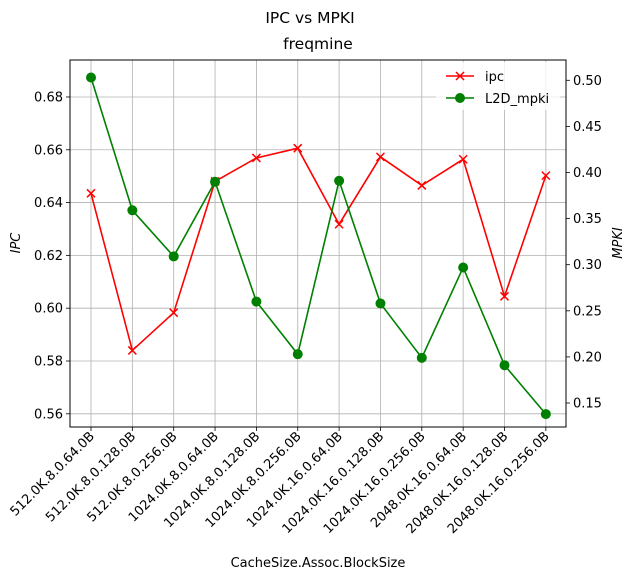 This screenshot has width=636, height=580. What do you see at coordinates (48, 414) in the screenshot?
I see `left-y-tick-label: 0.56` at bounding box center [48, 414].